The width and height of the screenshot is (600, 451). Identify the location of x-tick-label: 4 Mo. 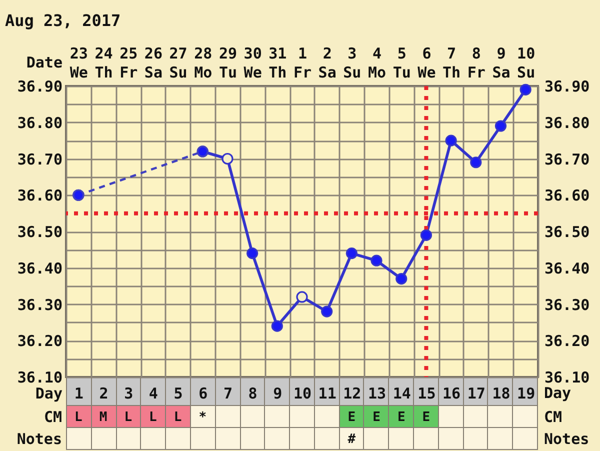
(377, 63).